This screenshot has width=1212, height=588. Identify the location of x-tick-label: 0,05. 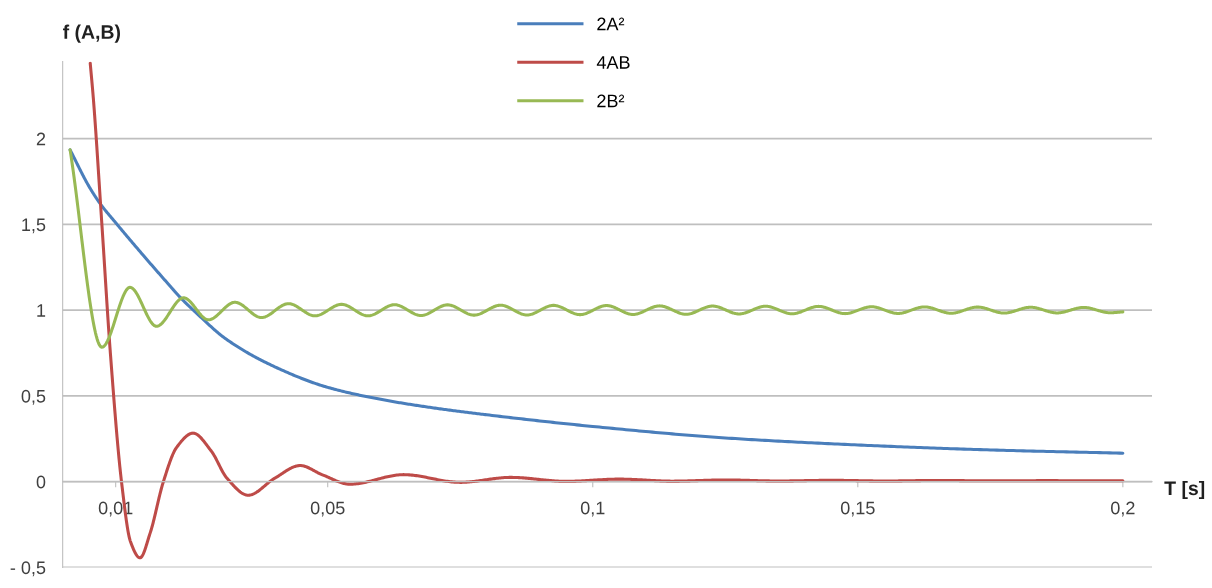
(327, 509).